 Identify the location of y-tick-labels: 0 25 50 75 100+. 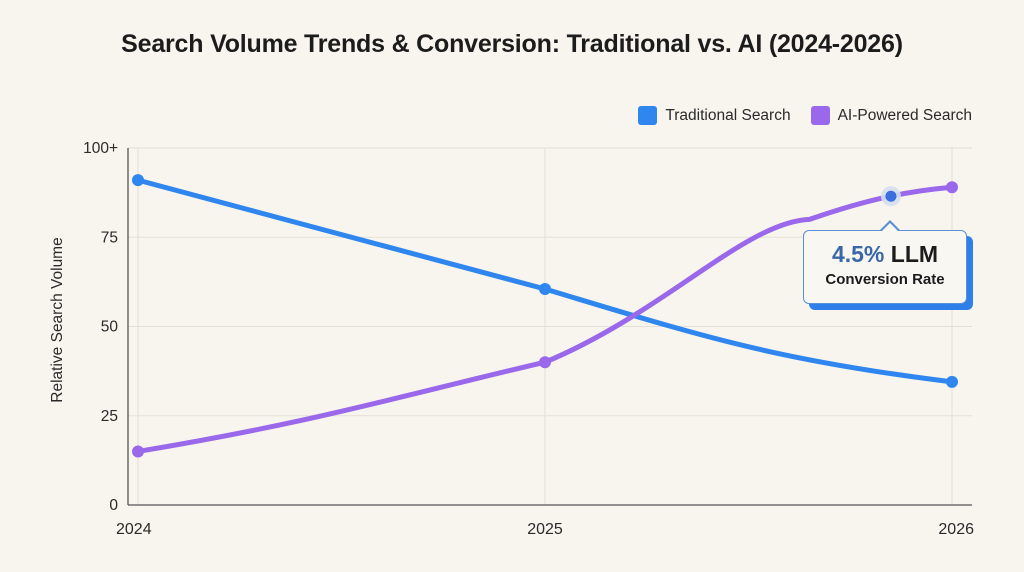
(100, 327).